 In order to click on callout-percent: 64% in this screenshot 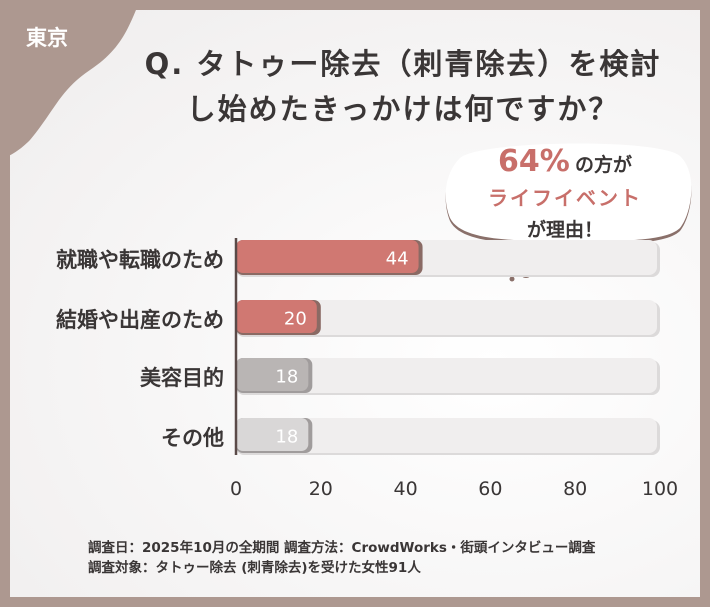, I will do `click(534, 161)`.